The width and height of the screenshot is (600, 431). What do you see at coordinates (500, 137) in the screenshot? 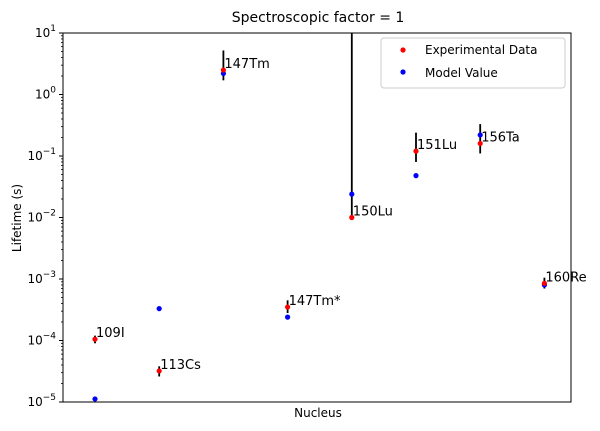
I see `point-label-6: 156Ta` at bounding box center [500, 137].